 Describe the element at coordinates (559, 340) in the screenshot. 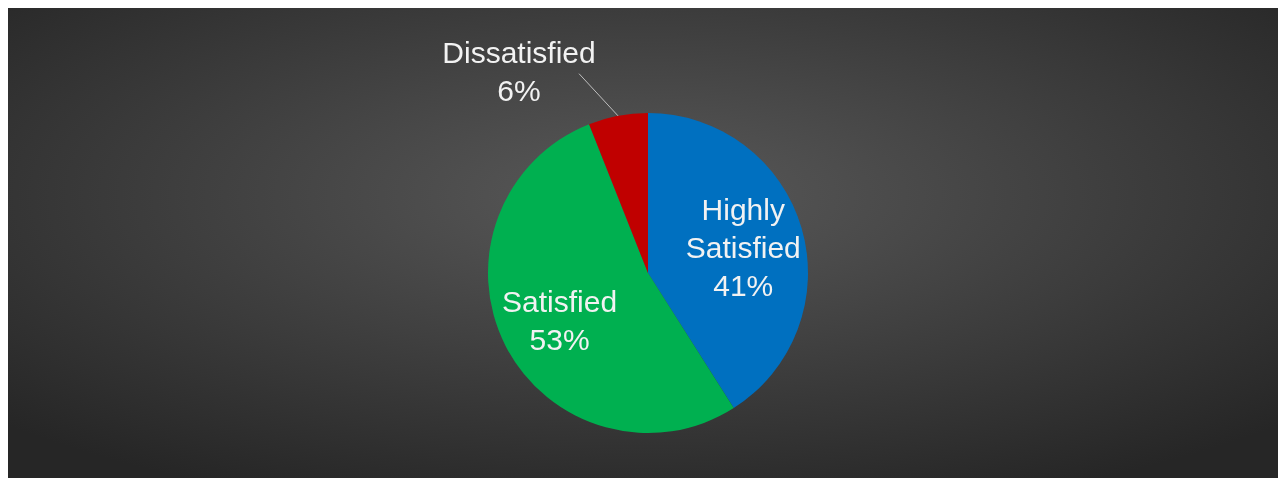

I see `data-label: 53%` at that location.